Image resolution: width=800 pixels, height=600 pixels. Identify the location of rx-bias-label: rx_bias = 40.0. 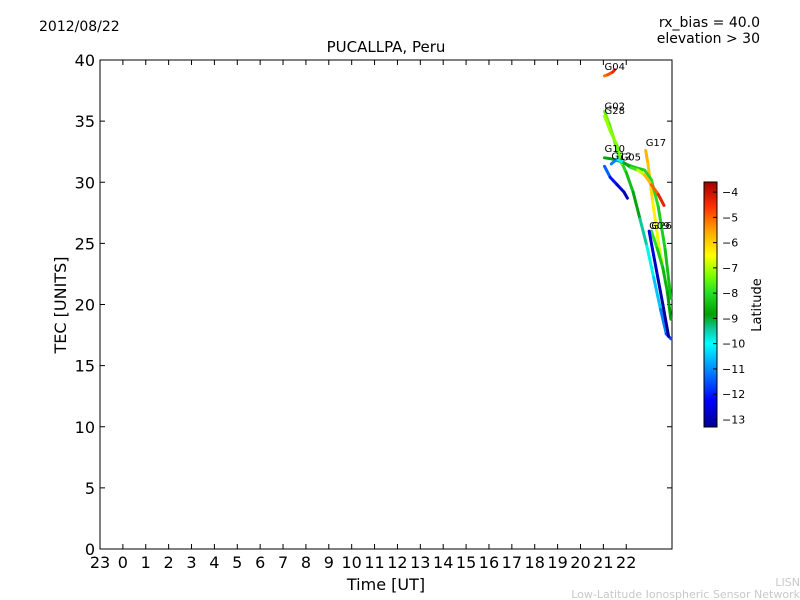
(709, 23).